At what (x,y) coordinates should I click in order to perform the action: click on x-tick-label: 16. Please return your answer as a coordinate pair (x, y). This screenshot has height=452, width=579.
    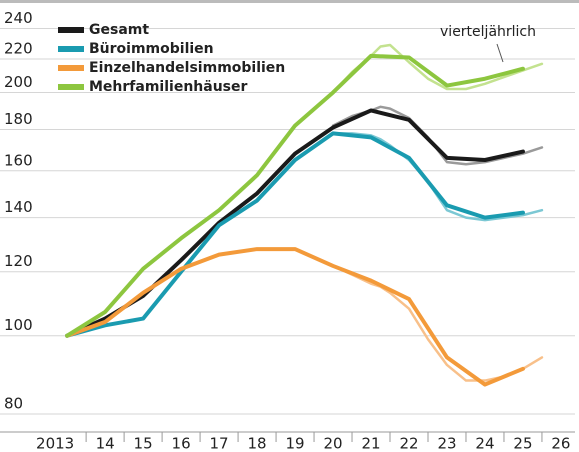
    Looking at the image, I should click on (181, 443).